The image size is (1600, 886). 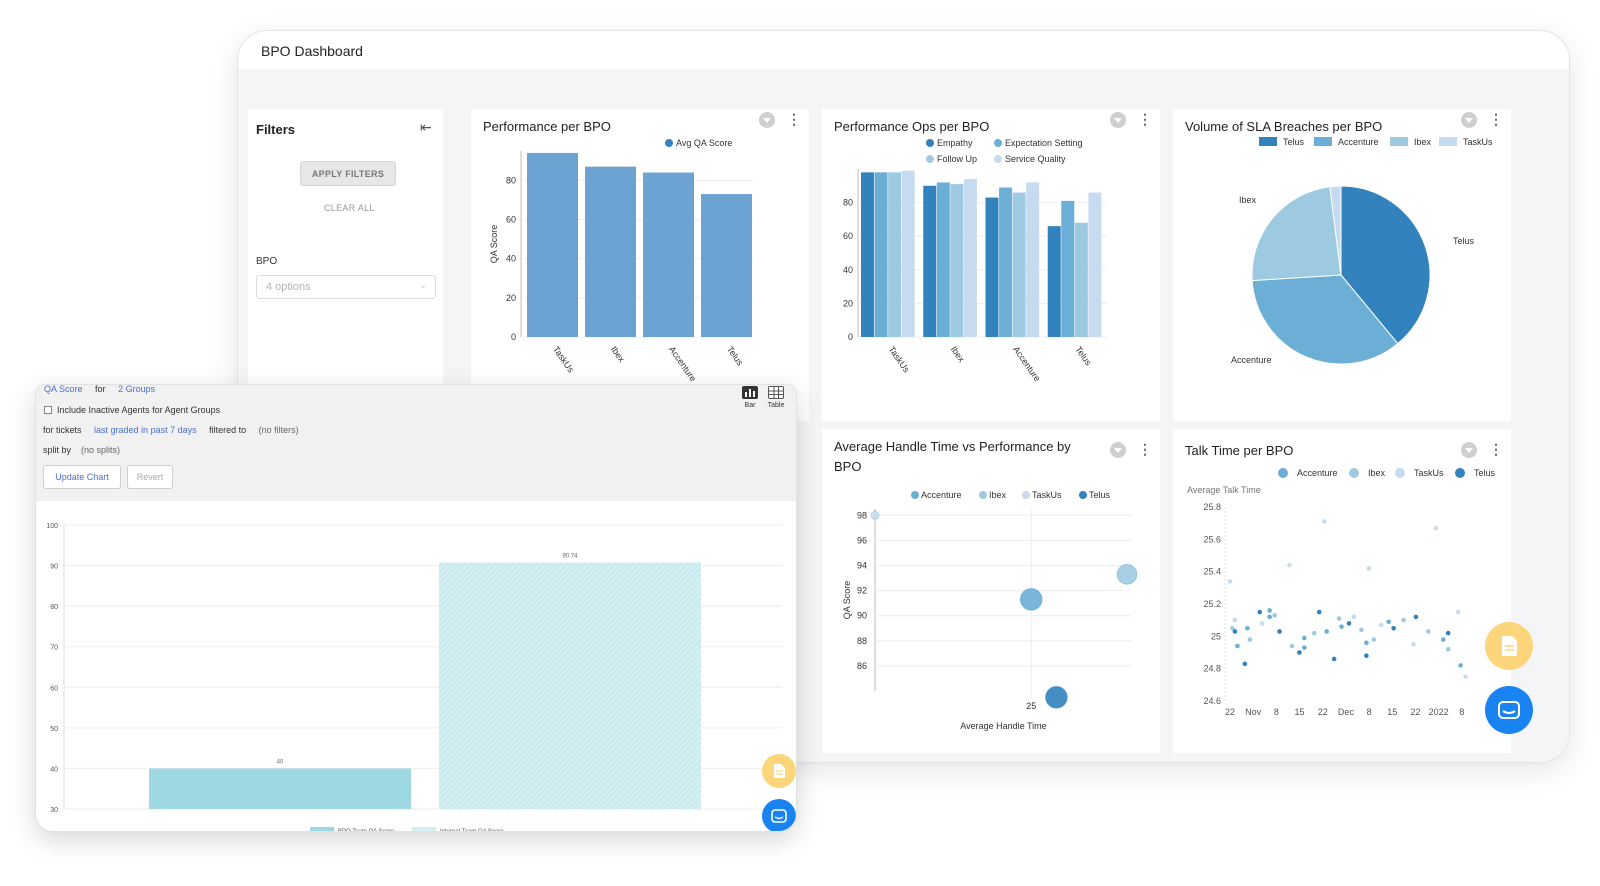 I want to click on slice-label: Telus, so click(x=1464, y=241).